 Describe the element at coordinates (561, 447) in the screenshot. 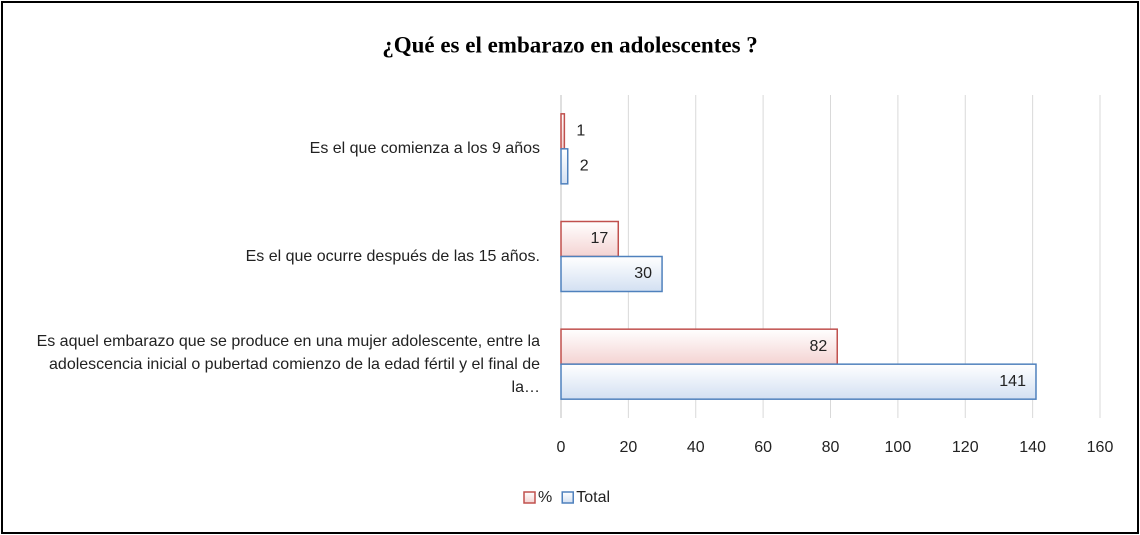

I see `x-tick-label: 0` at that location.